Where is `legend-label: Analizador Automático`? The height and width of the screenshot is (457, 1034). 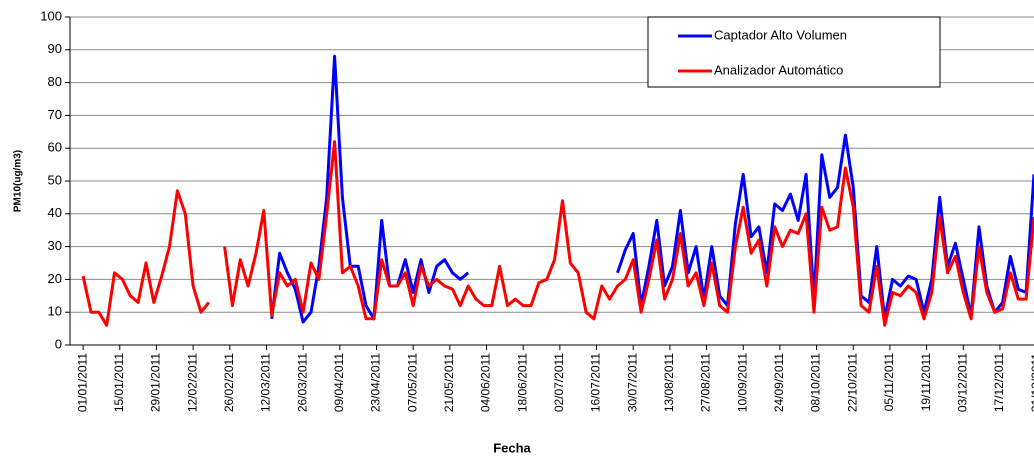 legend-label: Analizador Automático is located at coordinates (778, 69).